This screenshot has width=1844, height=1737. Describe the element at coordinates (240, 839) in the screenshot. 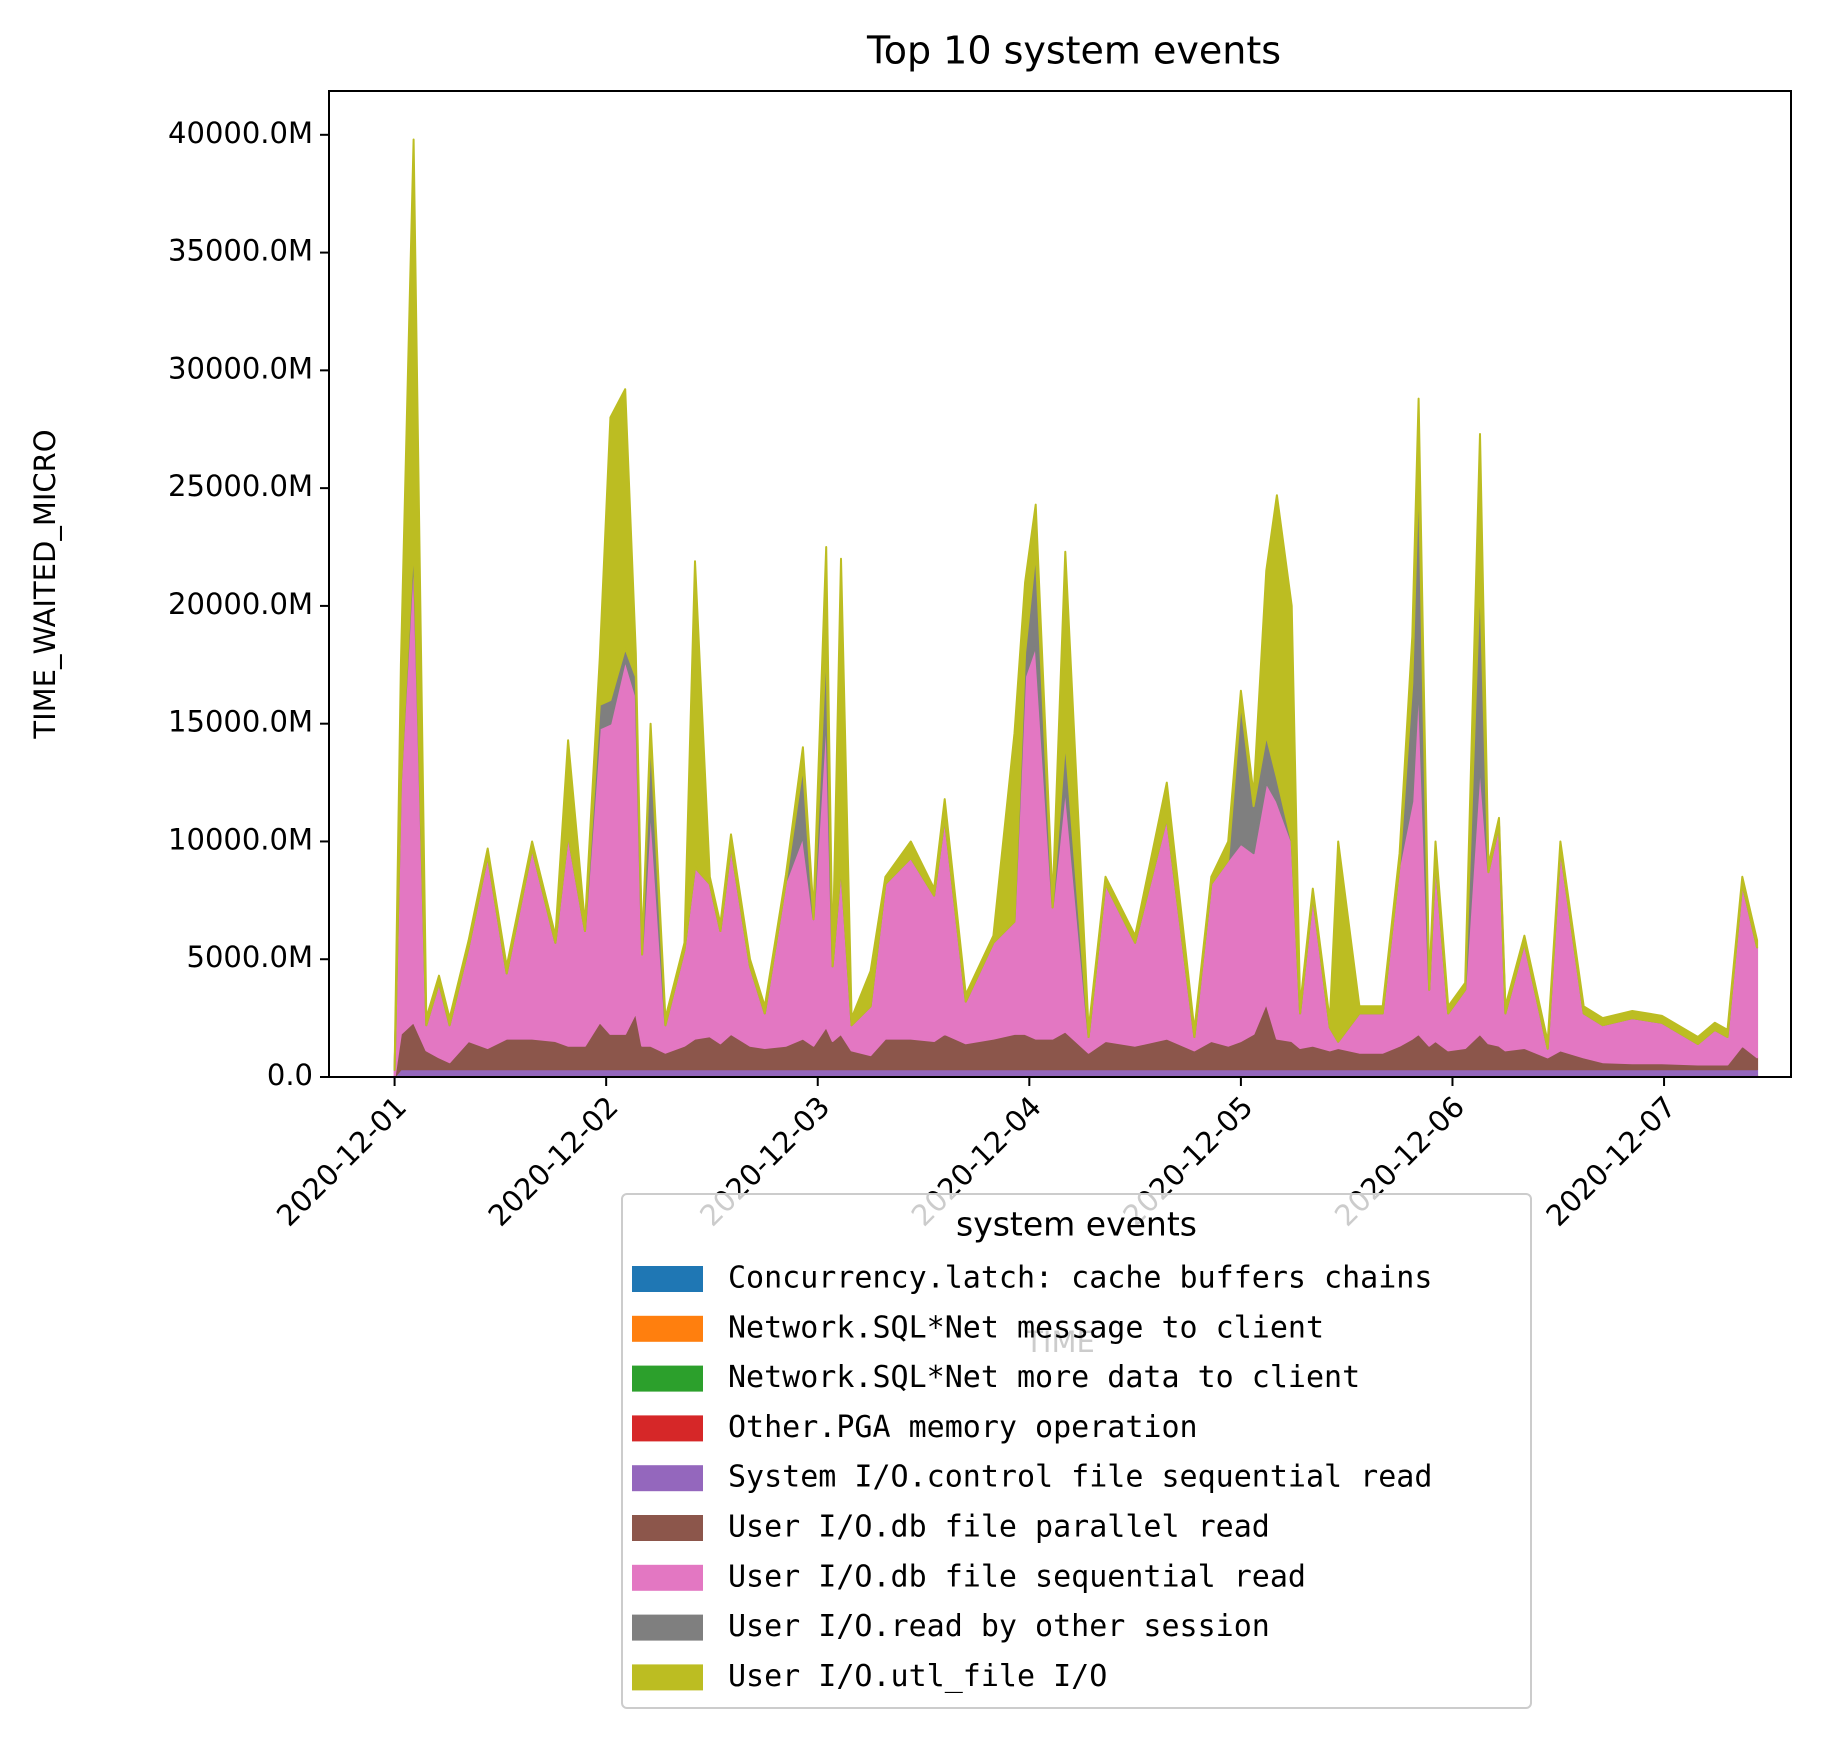

I see `y-tick-label: 10000.0M` at that location.